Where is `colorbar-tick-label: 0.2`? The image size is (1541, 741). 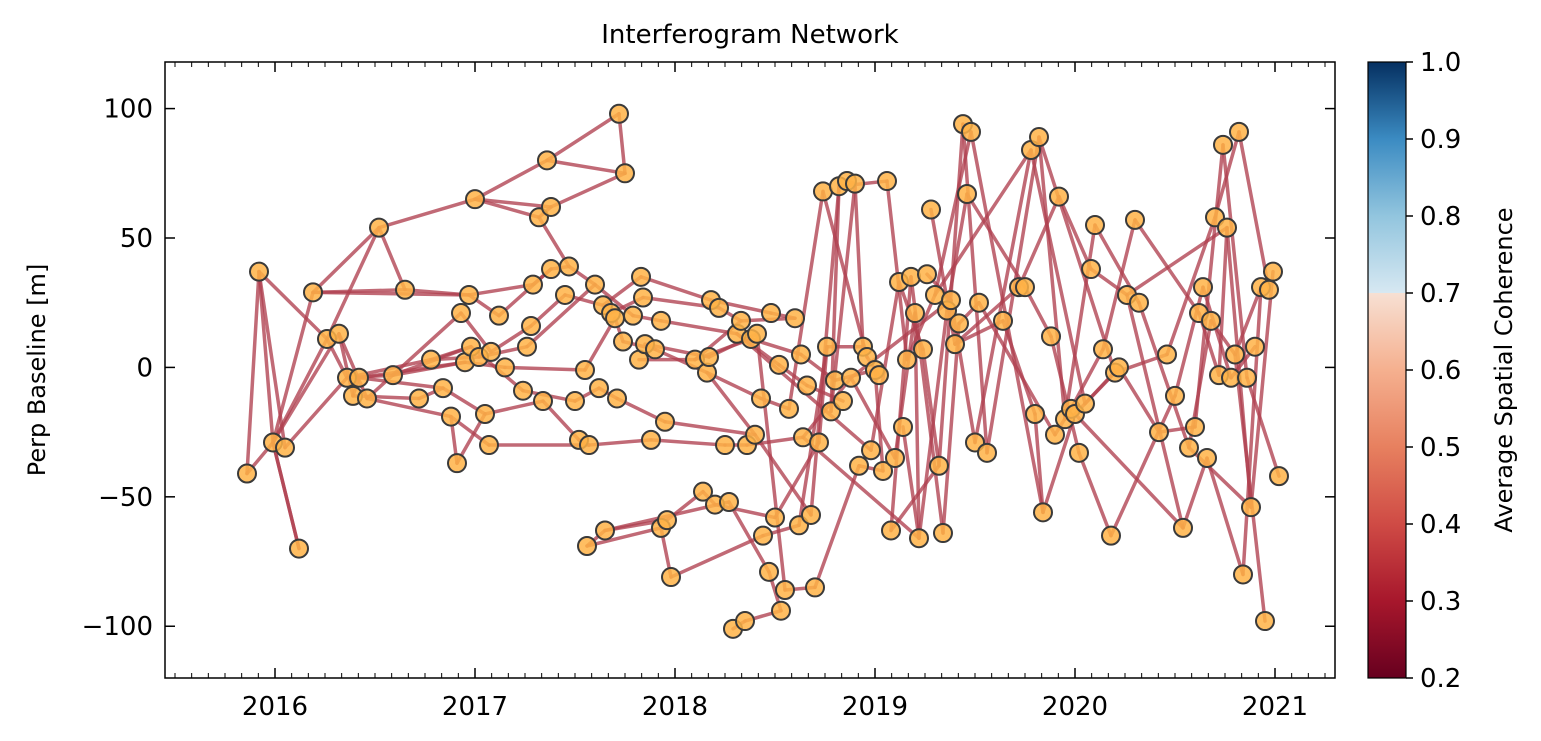 colorbar-tick-label: 0.2 is located at coordinates (1440, 679).